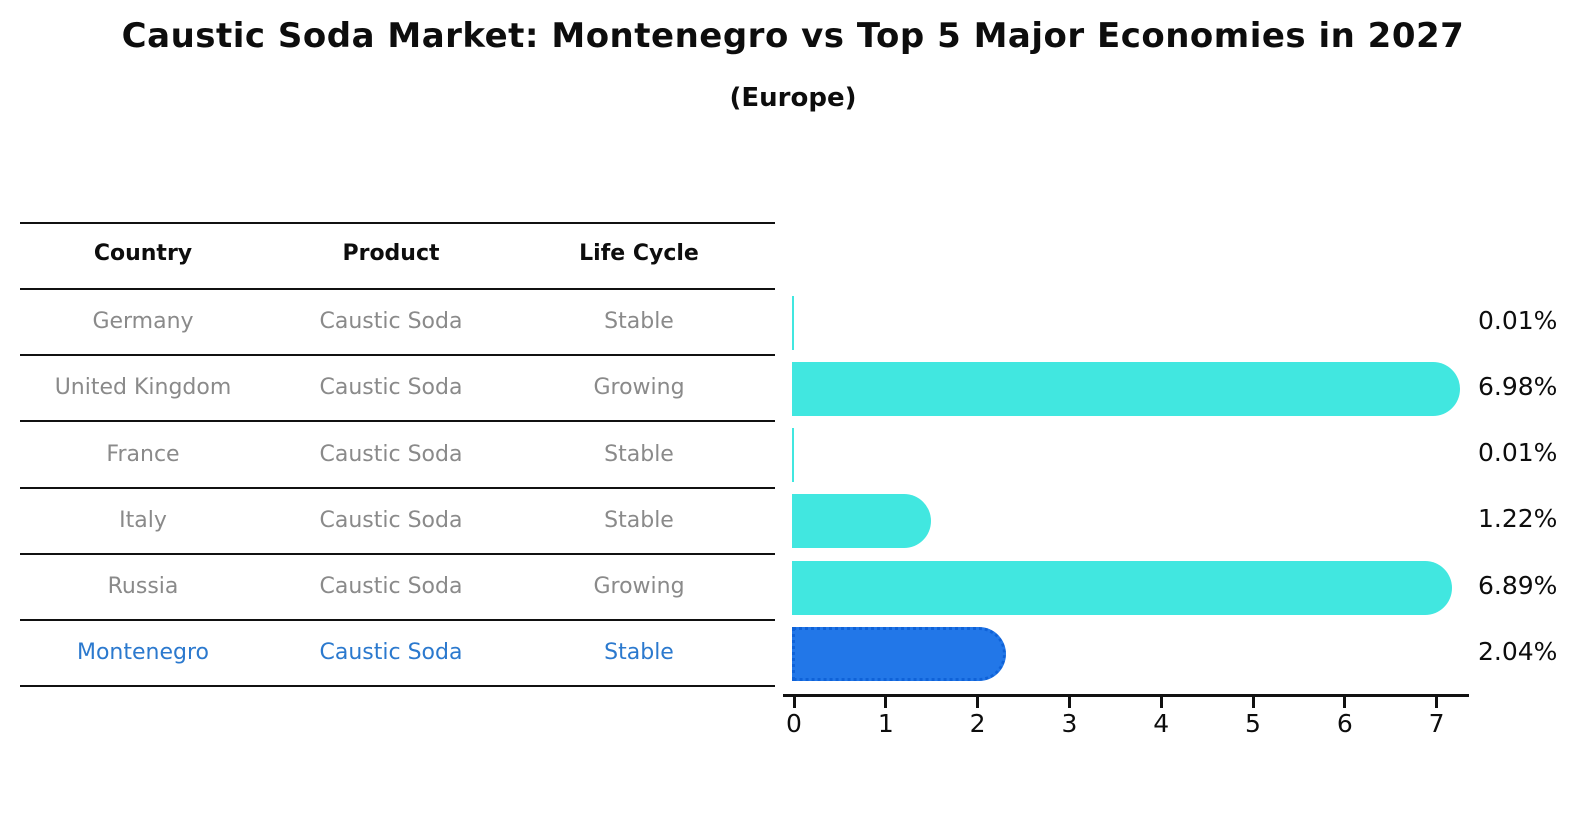  Describe the element at coordinates (899, 654) in the screenshot. I see `bar-montenegro-highlight` at that location.